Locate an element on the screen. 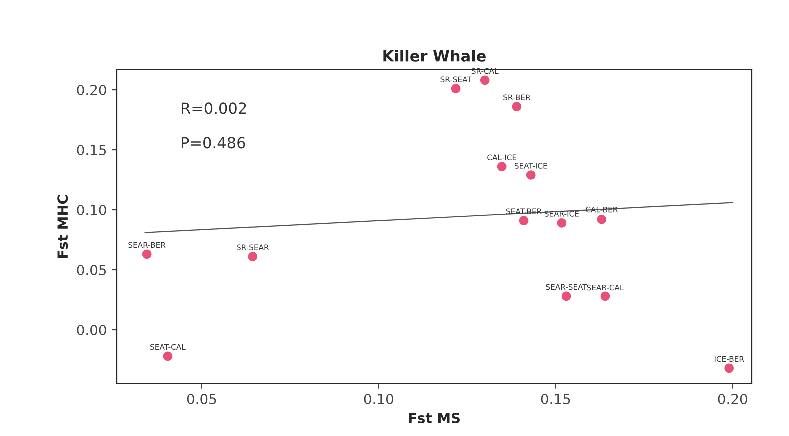 The width and height of the screenshot is (789, 436). y-tick-label: 0.15 is located at coordinates (91, 150).